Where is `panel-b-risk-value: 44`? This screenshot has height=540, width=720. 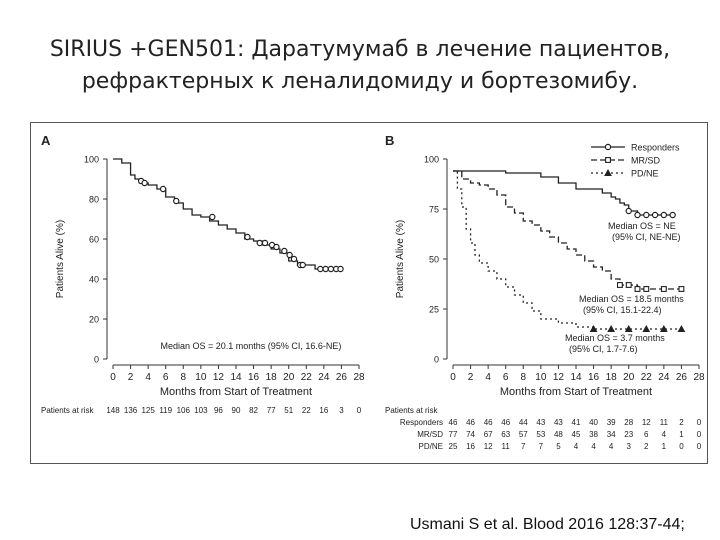
panel-b-risk-value: 44 is located at coordinates (523, 422).